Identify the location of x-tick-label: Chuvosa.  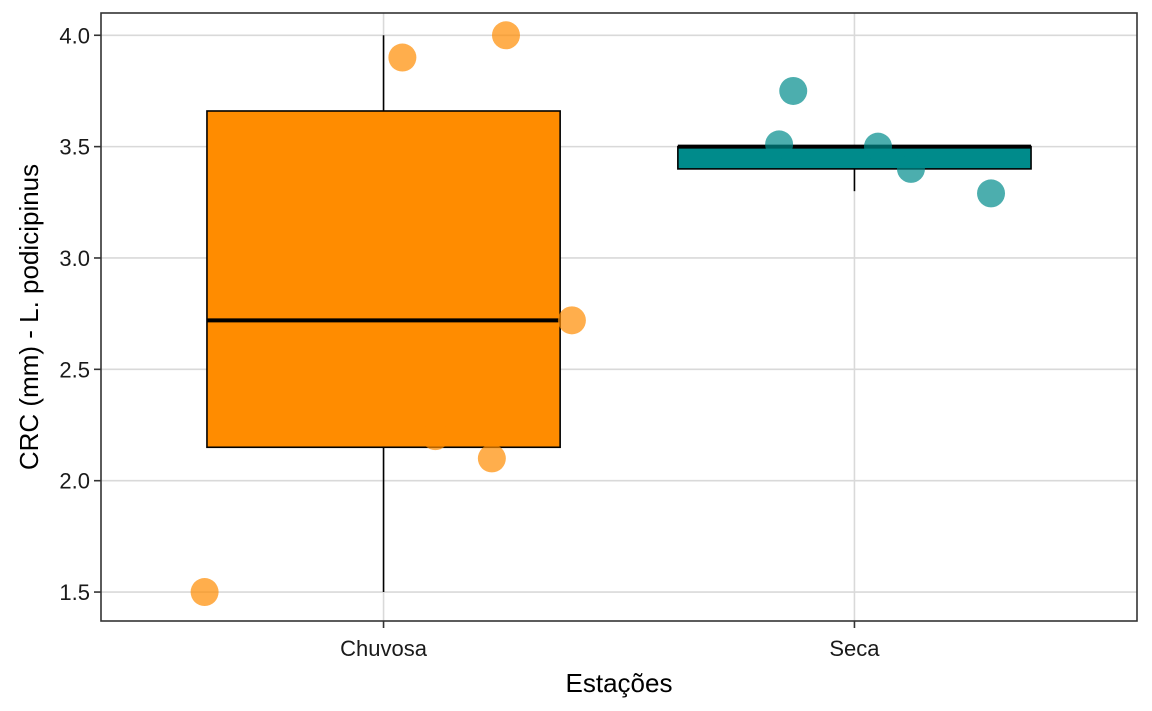
(384, 648).